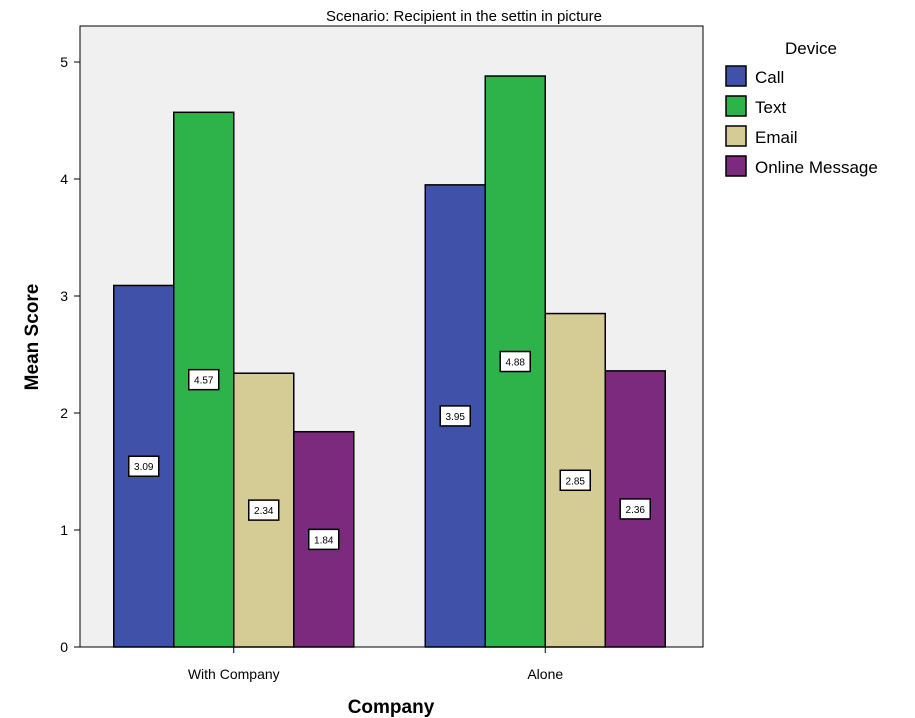 This screenshot has width=915, height=718. I want to click on legend-swatch-call, so click(736, 76).